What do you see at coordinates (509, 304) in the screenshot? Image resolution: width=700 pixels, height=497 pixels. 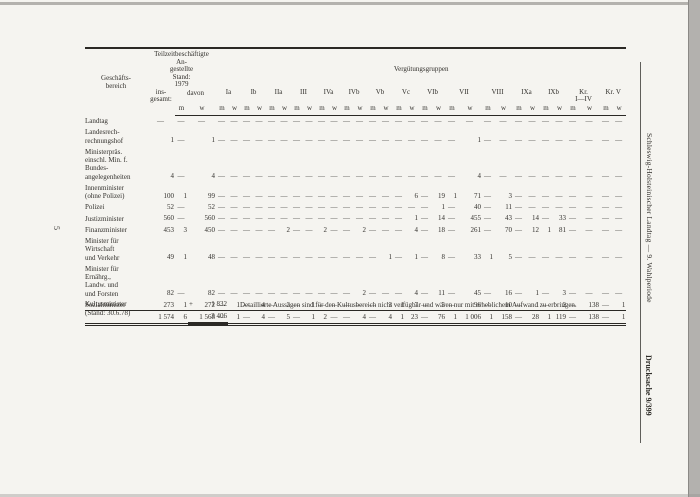 I see `cell: 10` at bounding box center [509, 304].